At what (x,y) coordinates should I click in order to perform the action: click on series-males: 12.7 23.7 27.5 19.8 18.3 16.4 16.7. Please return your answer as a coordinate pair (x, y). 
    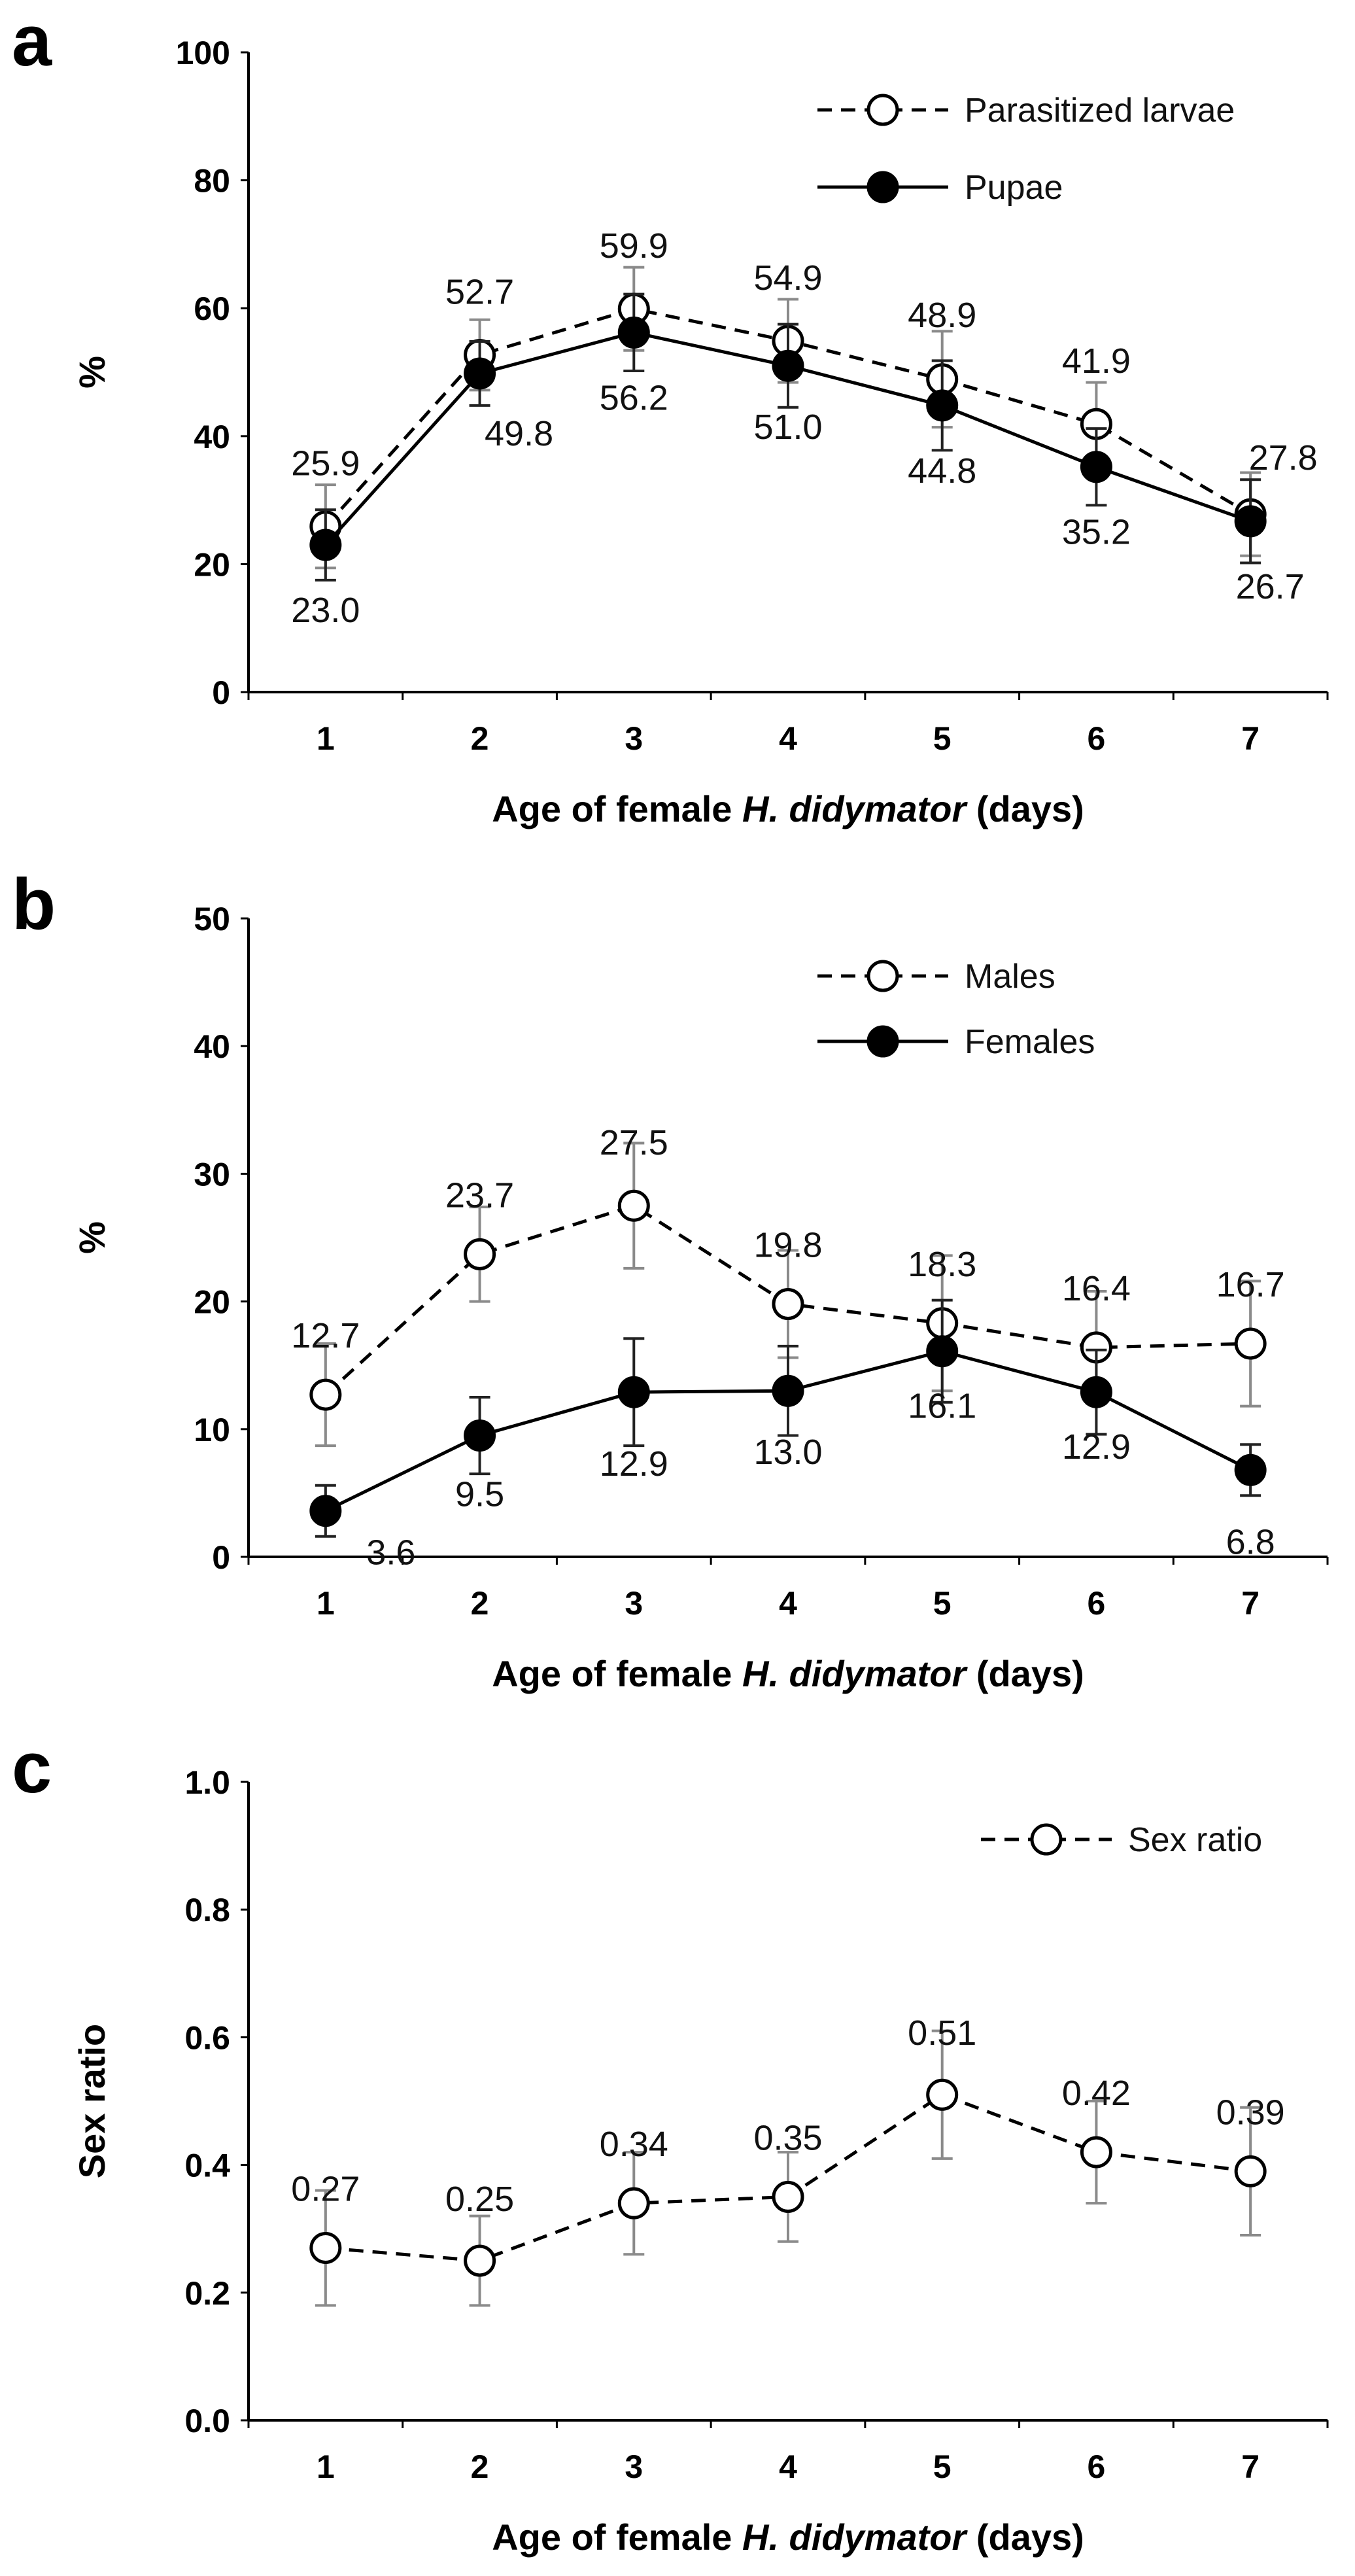
    Looking at the image, I should click on (788, 1285).